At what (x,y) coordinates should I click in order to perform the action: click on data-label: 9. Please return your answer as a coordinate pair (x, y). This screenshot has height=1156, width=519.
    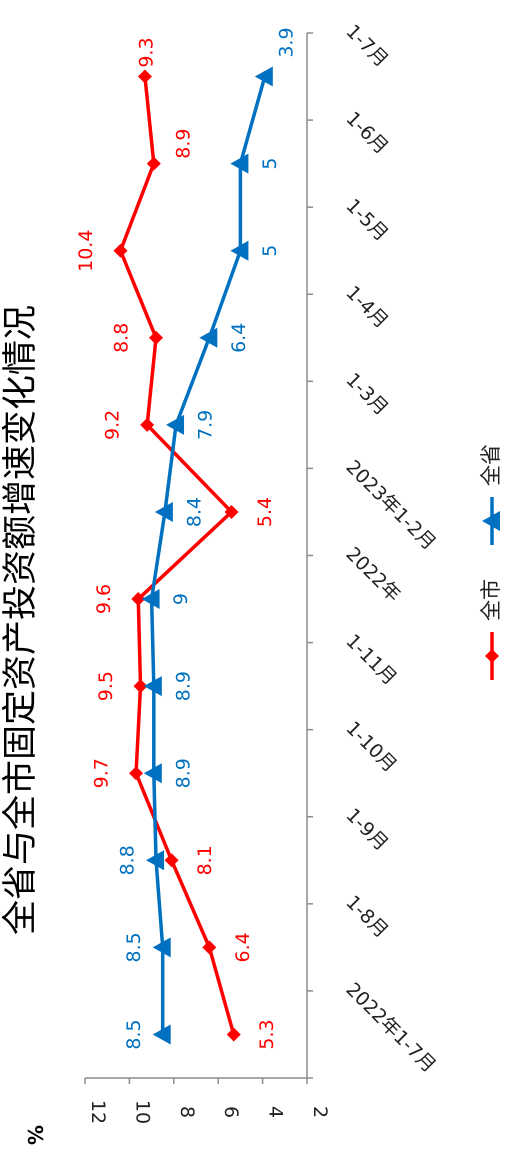
    Looking at the image, I should click on (181, 599).